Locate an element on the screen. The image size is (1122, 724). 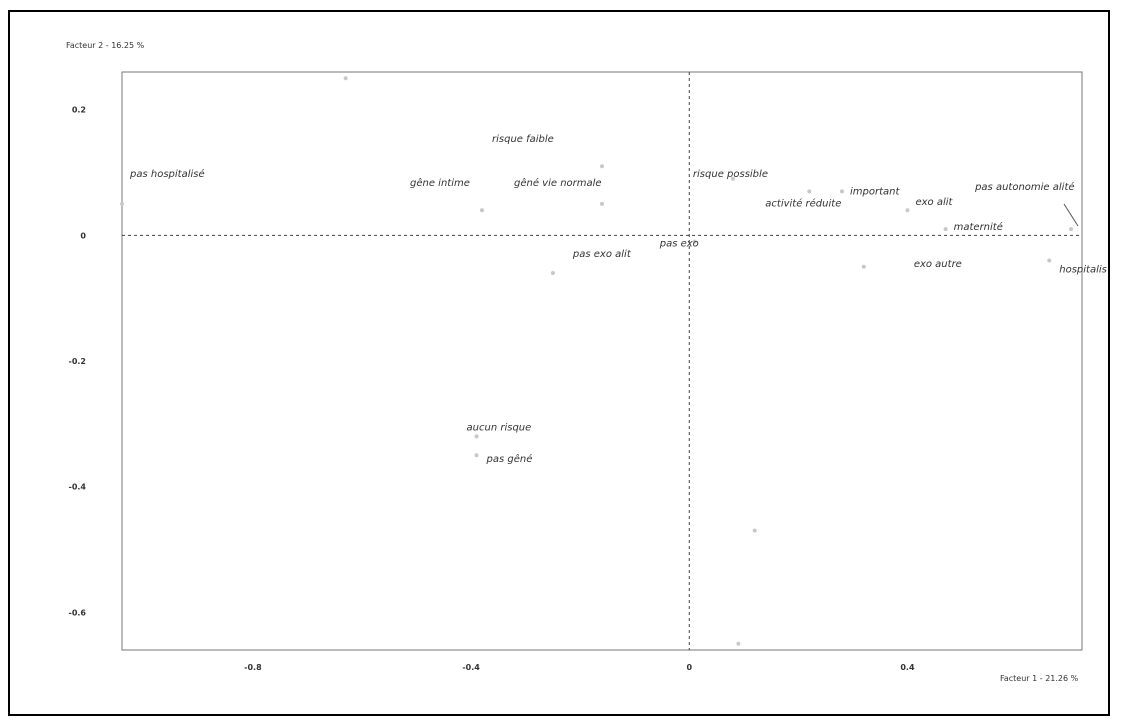
y-tick-label: 0.2 is located at coordinates (79, 110).